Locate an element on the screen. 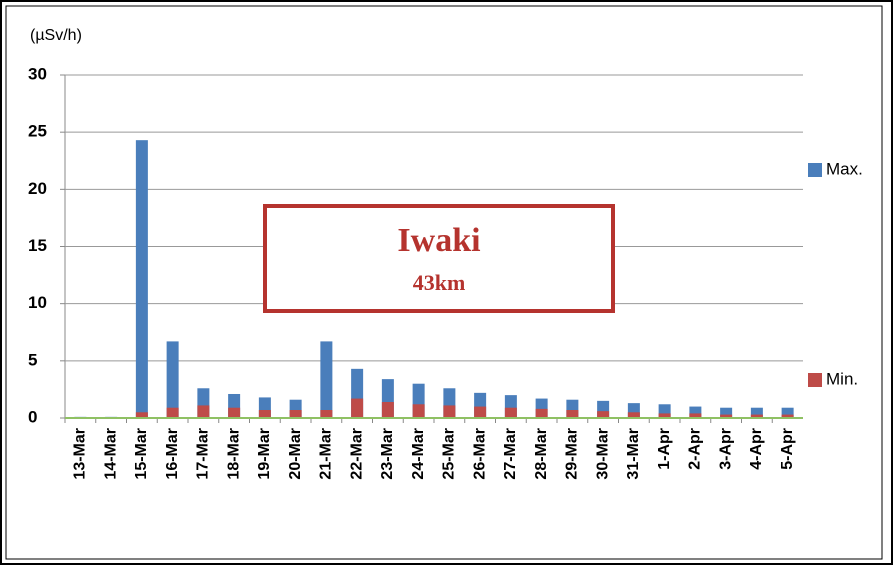  y-tick-label: 5 is located at coordinates (32, 359).